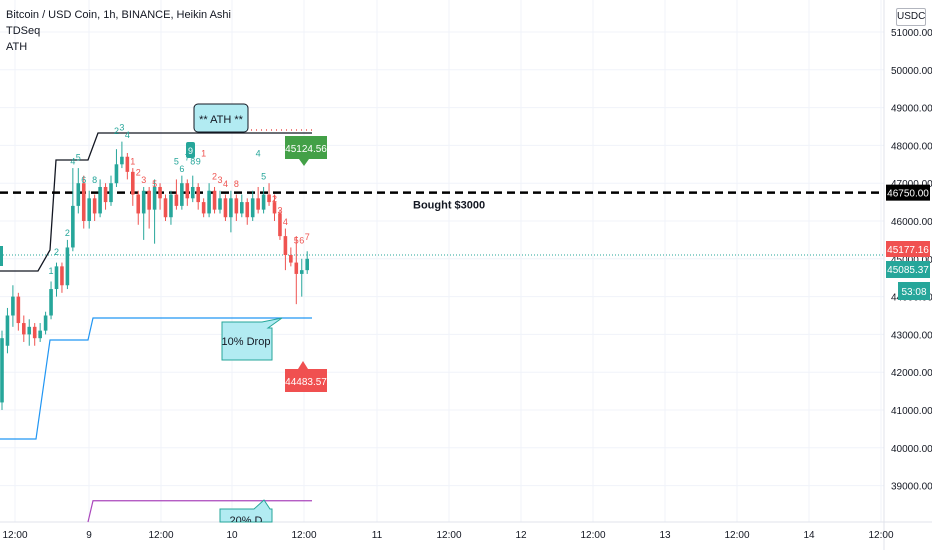 Image resolution: width=932 pixels, height=550 pixels. Describe the element at coordinates (521, 535) in the screenshot. I see `time-axis-tick-label: 12` at that location.